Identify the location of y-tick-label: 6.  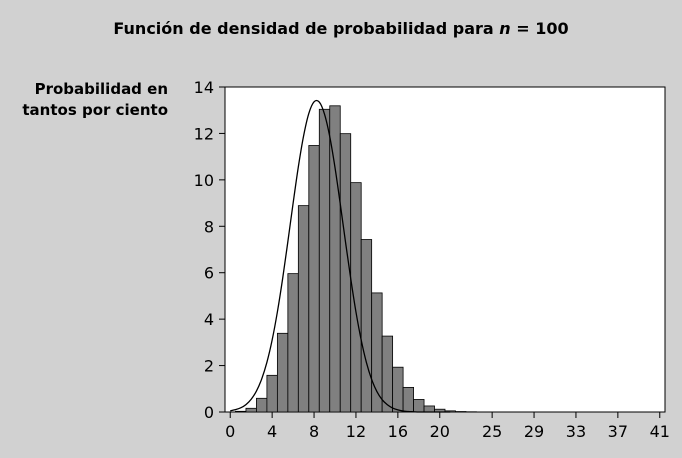
(209, 273).